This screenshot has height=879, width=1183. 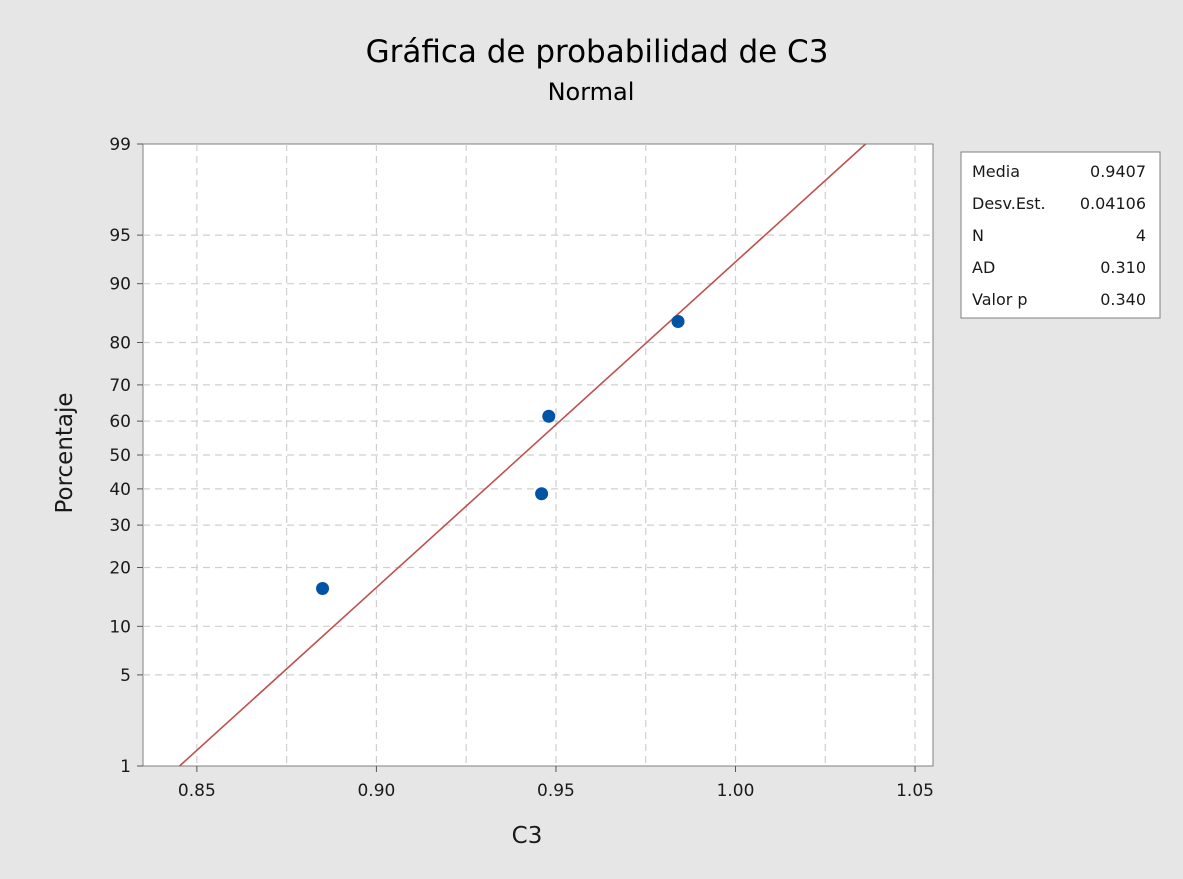 What do you see at coordinates (120, 569) in the screenshot?
I see `y-tick-label: 20` at bounding box center [120, 569].